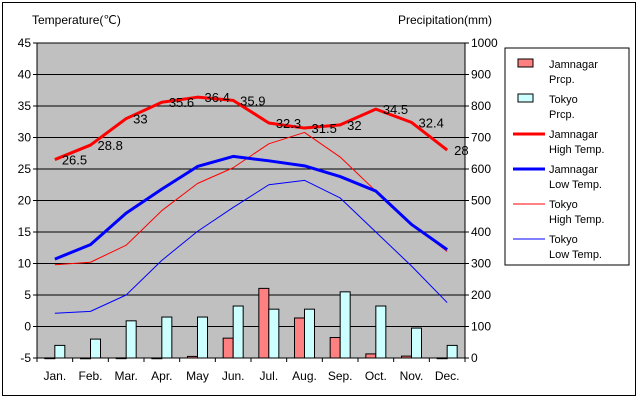 The height and width of the screenshot is (400, 640). What do you see at coordinates (461, 150) in the screenshot?
I see `data-label: 28` at bounding box center [461, 150].